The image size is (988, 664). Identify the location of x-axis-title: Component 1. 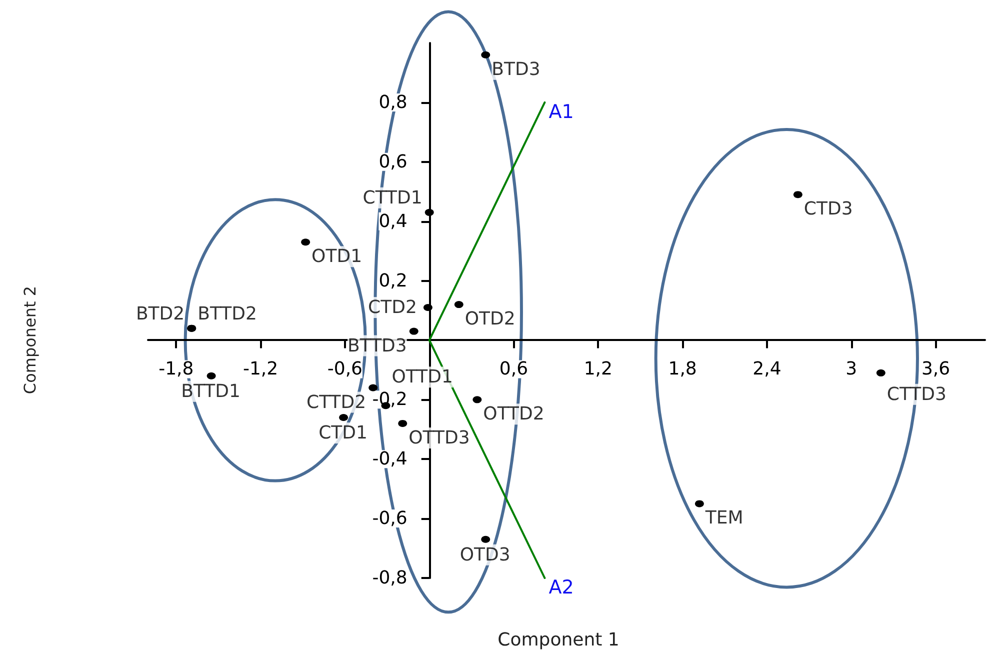
(559, 640).